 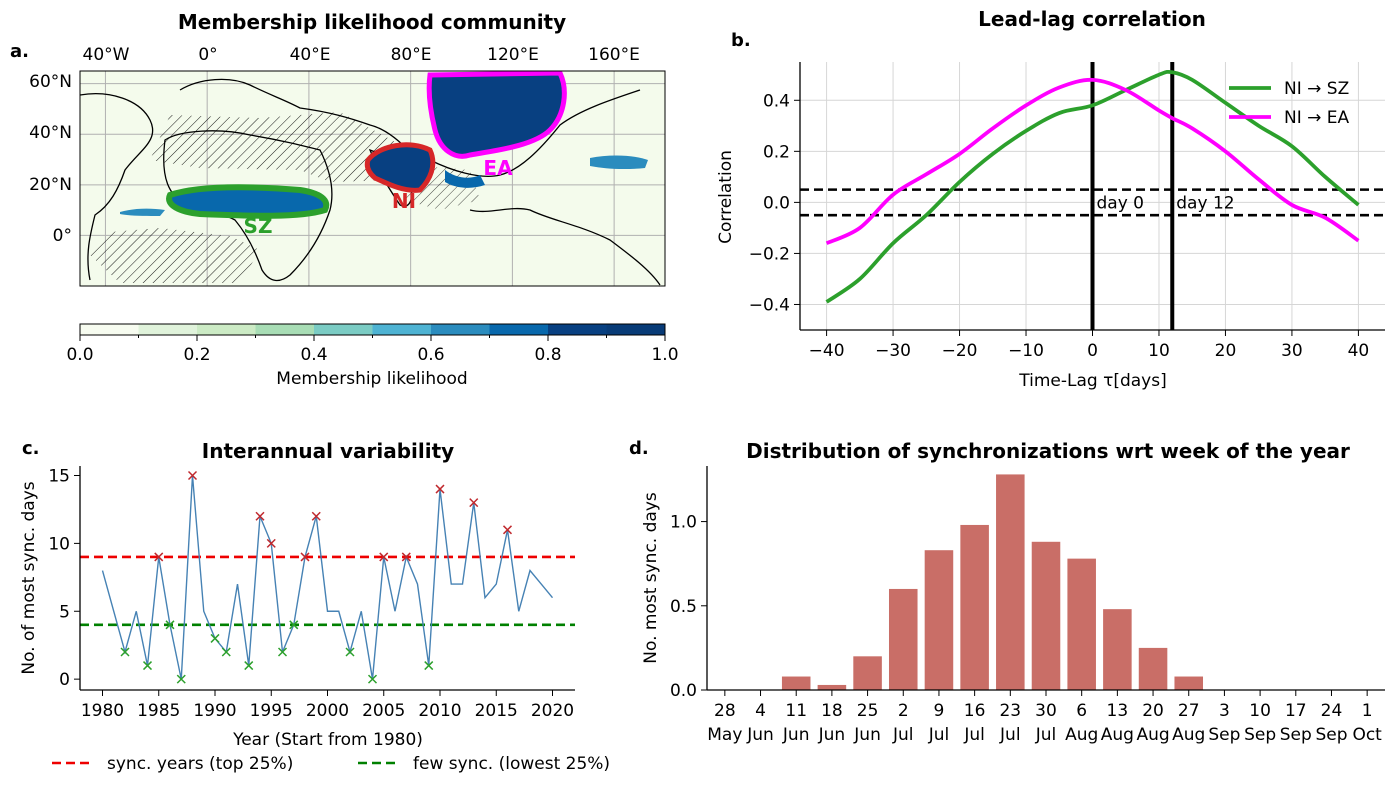 What do you see at coordinates (960, 351) in the screenshot?
I see `x-tick-label: −20` at bounding box center [960, 351].